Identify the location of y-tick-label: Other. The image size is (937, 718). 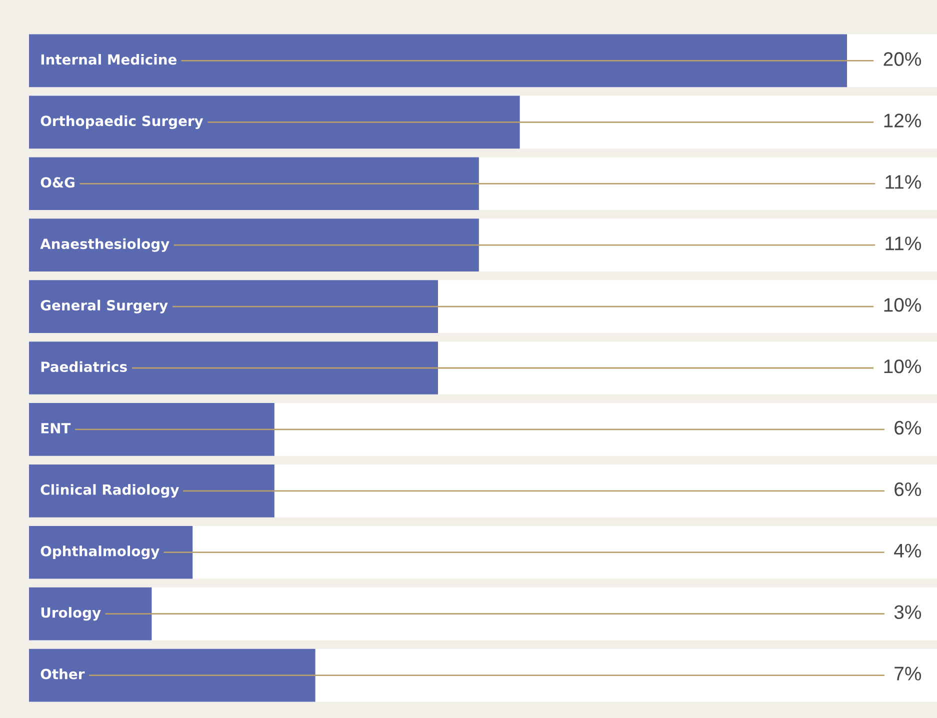
(62, 674).